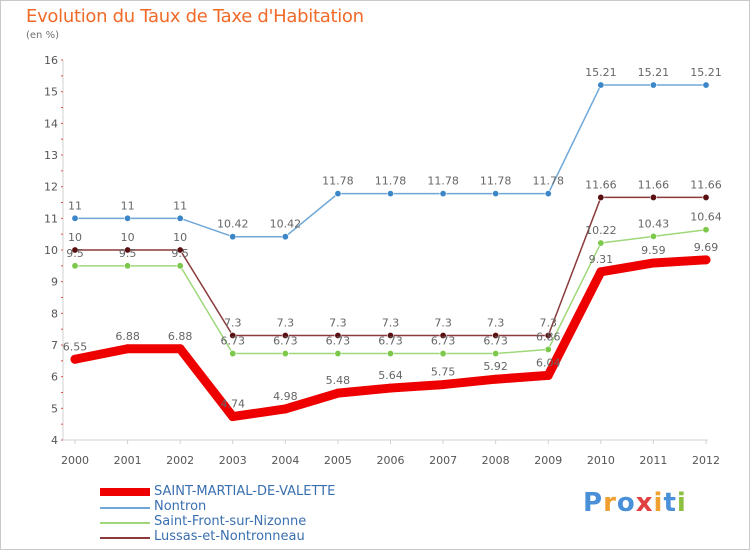  Describe the element at coordinates (548, 460) in the screenshot. I see `x-tick-label: 2009` at that location.